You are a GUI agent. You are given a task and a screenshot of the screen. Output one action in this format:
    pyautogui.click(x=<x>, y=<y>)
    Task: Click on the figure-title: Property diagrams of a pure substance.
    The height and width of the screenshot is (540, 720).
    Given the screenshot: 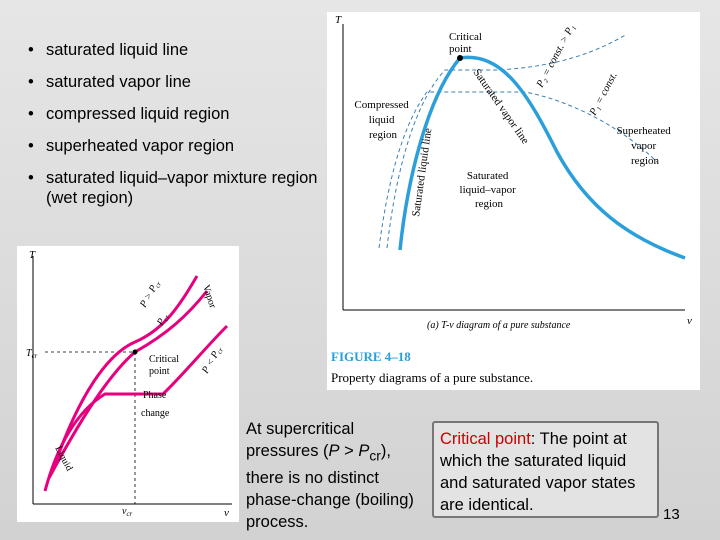 What is the action you would take?
    pyautogui.click(x=432, y=377)
    